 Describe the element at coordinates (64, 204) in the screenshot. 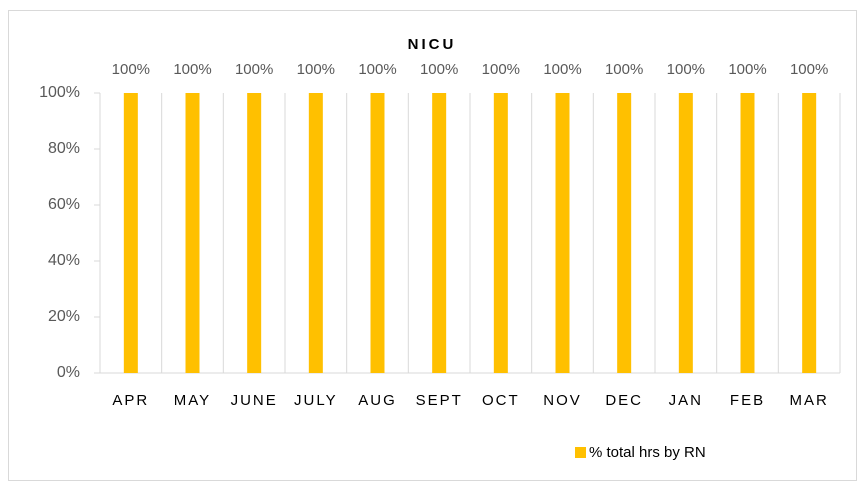

I see `y-tick-label: 60%` at that location.